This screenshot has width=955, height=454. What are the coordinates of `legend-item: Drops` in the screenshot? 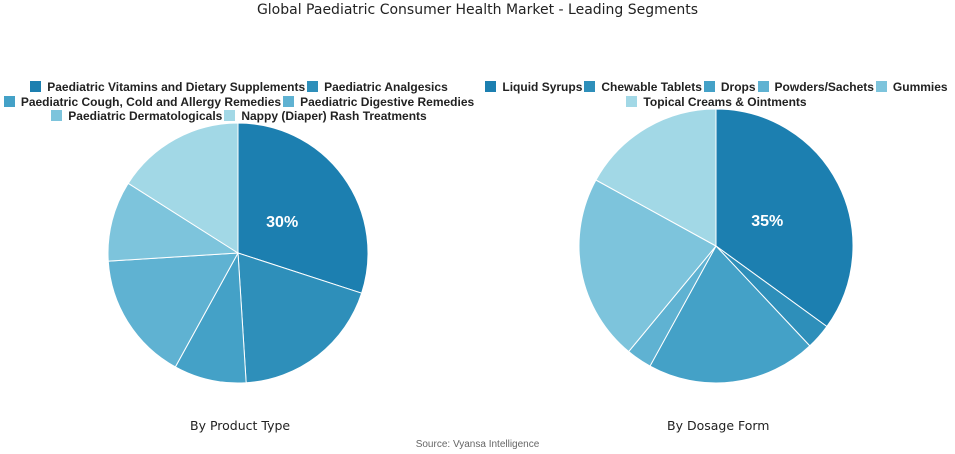 It's located at (729, 87).